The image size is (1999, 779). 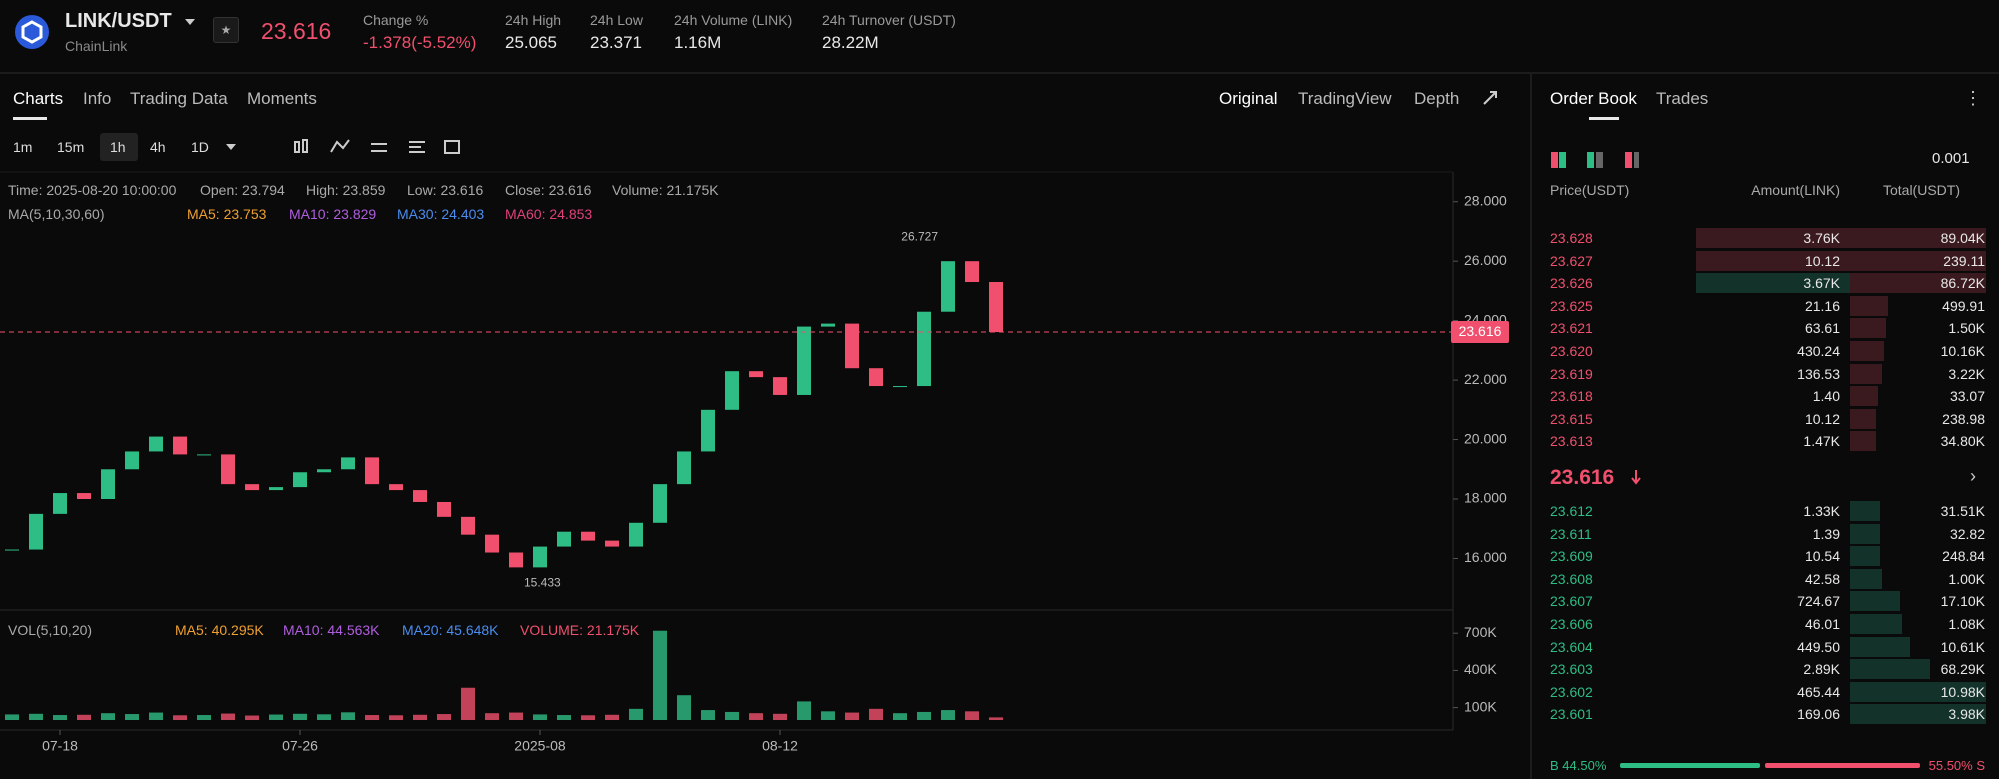 What do you see at coordinates (97, 98) in the screenshot?
I see `tab: Info` at bounding box center [97, 98].